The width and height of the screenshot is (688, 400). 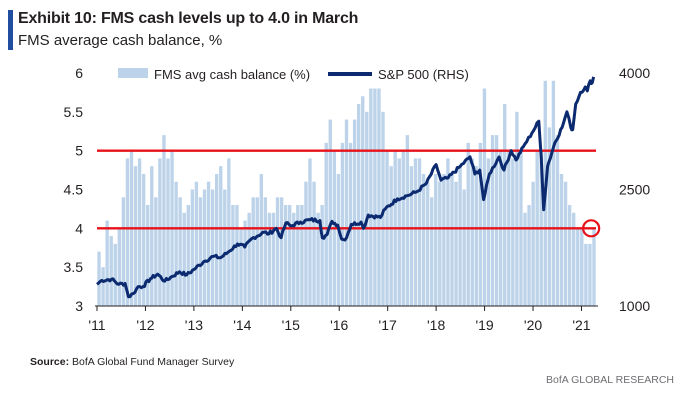 I want to click on x-tick-label: '11, so click(x=96, y=325).